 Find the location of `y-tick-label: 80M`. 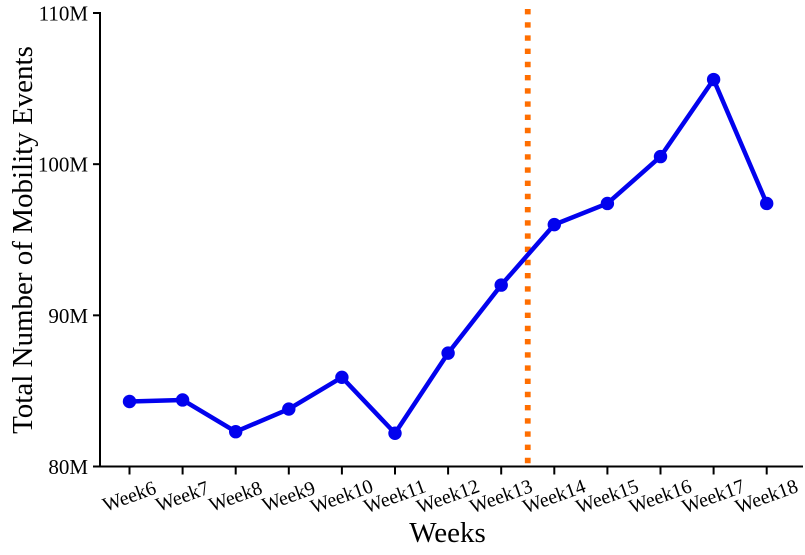

y-tick-label: 80M is located at coordinates (68, 467).